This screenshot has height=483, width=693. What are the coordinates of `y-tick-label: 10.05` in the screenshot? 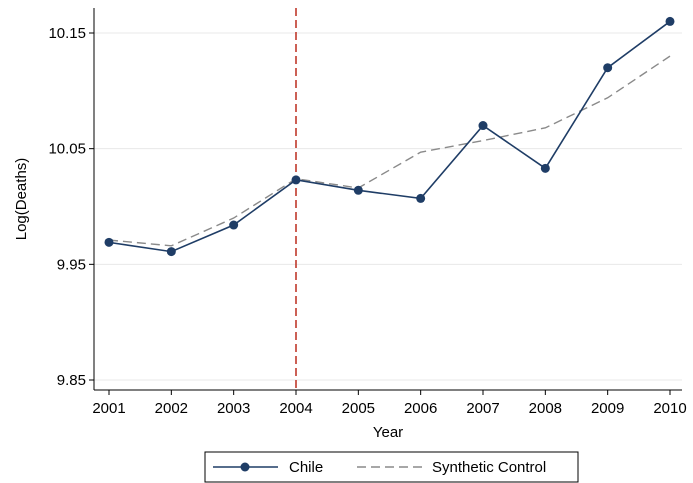 It's located at (67, 149).